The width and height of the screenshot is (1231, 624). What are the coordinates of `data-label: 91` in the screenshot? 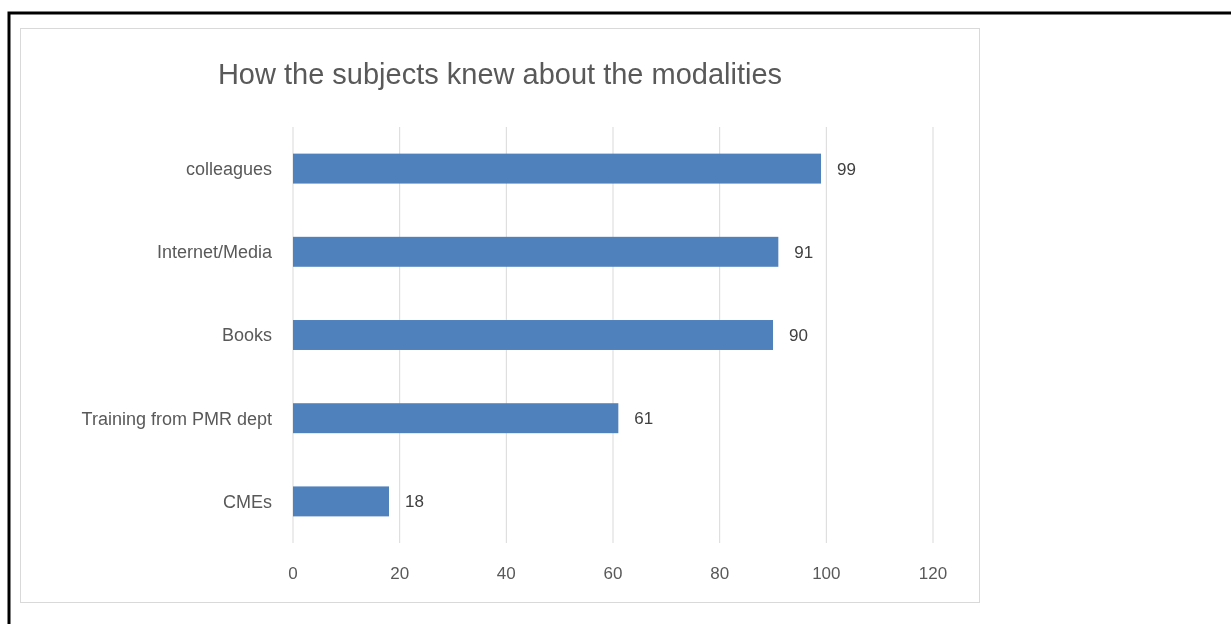 It's located at (804, 252).